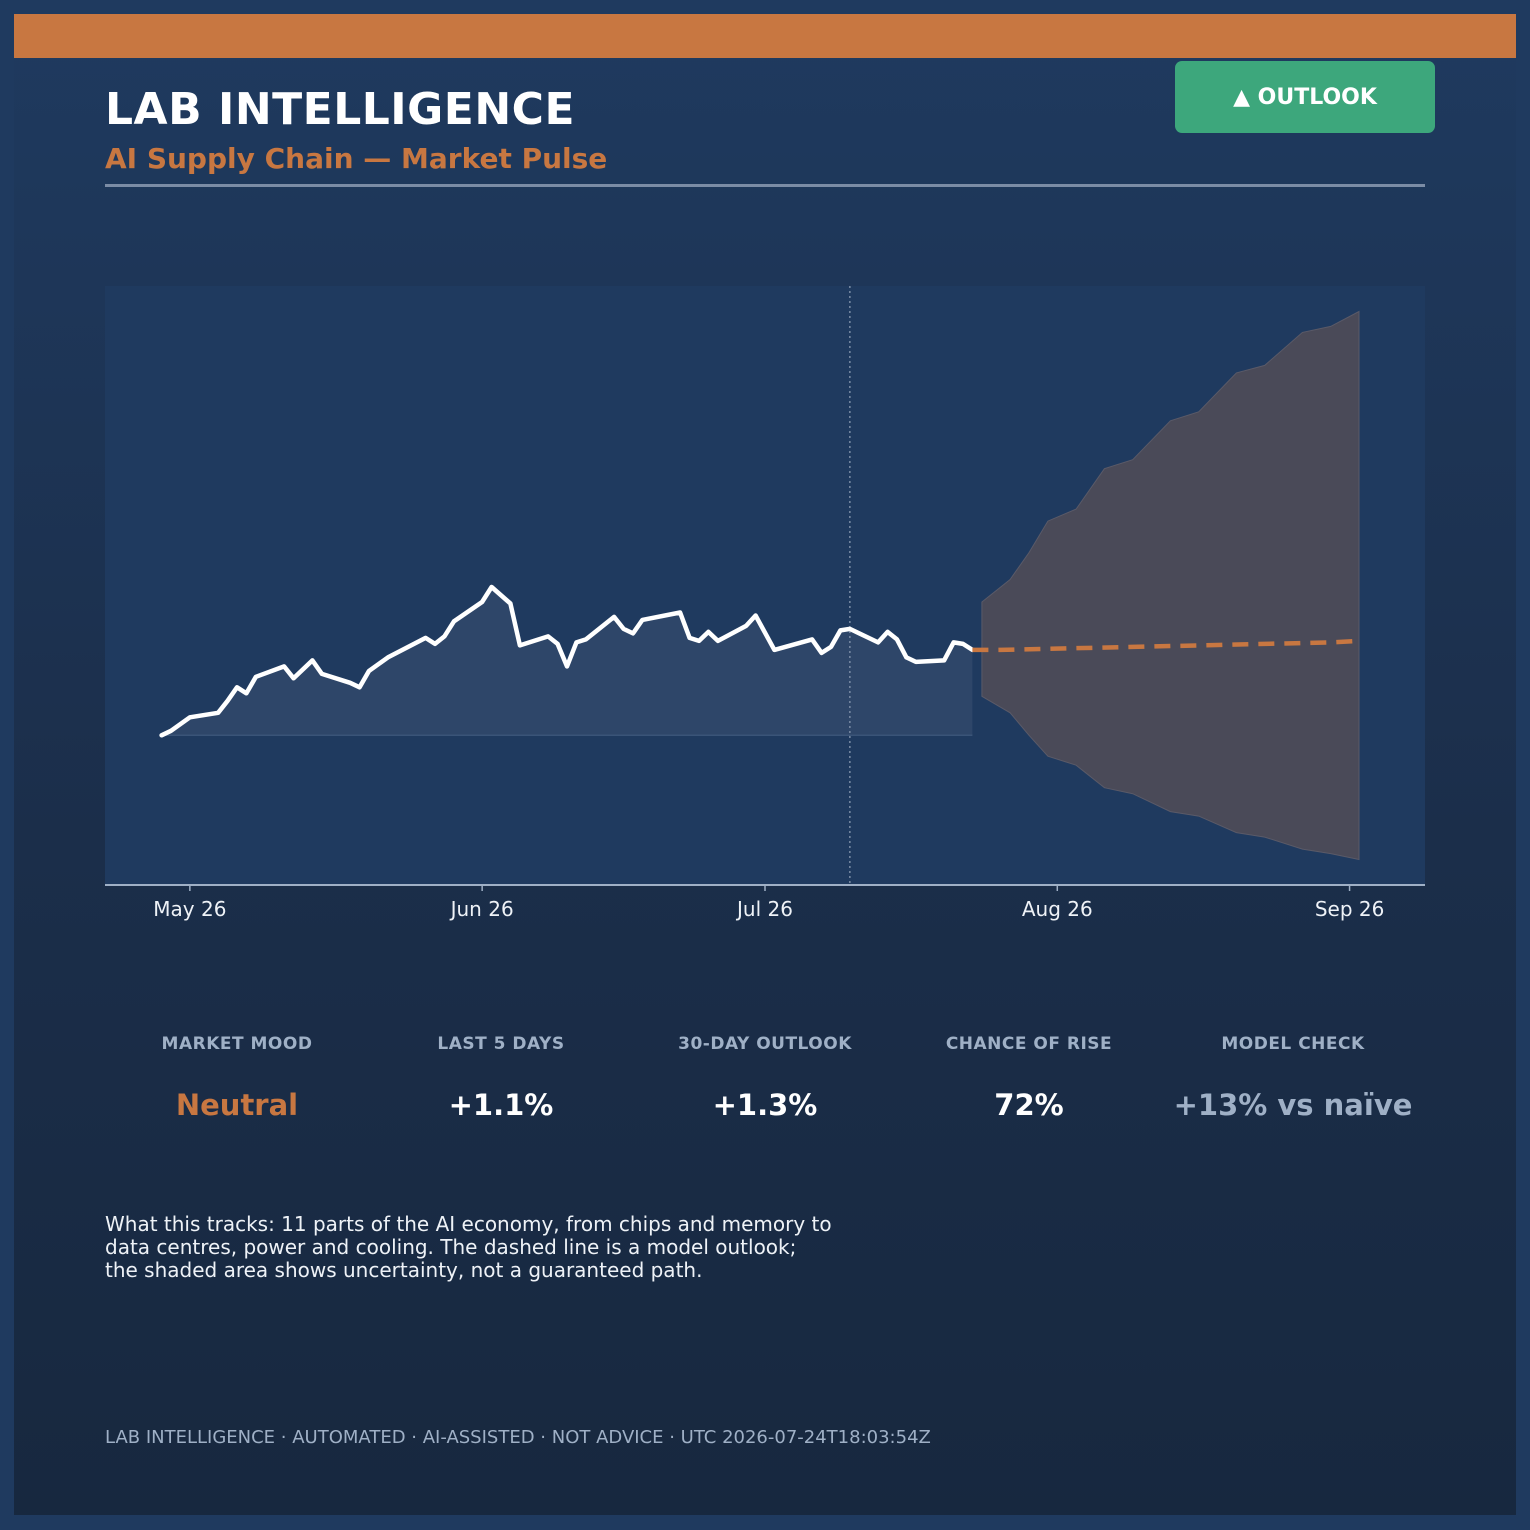  Describe the element at coordinates (1029, 1044) in the screenshot. I see `metric-label: CHANCE OF RISE` at that location.